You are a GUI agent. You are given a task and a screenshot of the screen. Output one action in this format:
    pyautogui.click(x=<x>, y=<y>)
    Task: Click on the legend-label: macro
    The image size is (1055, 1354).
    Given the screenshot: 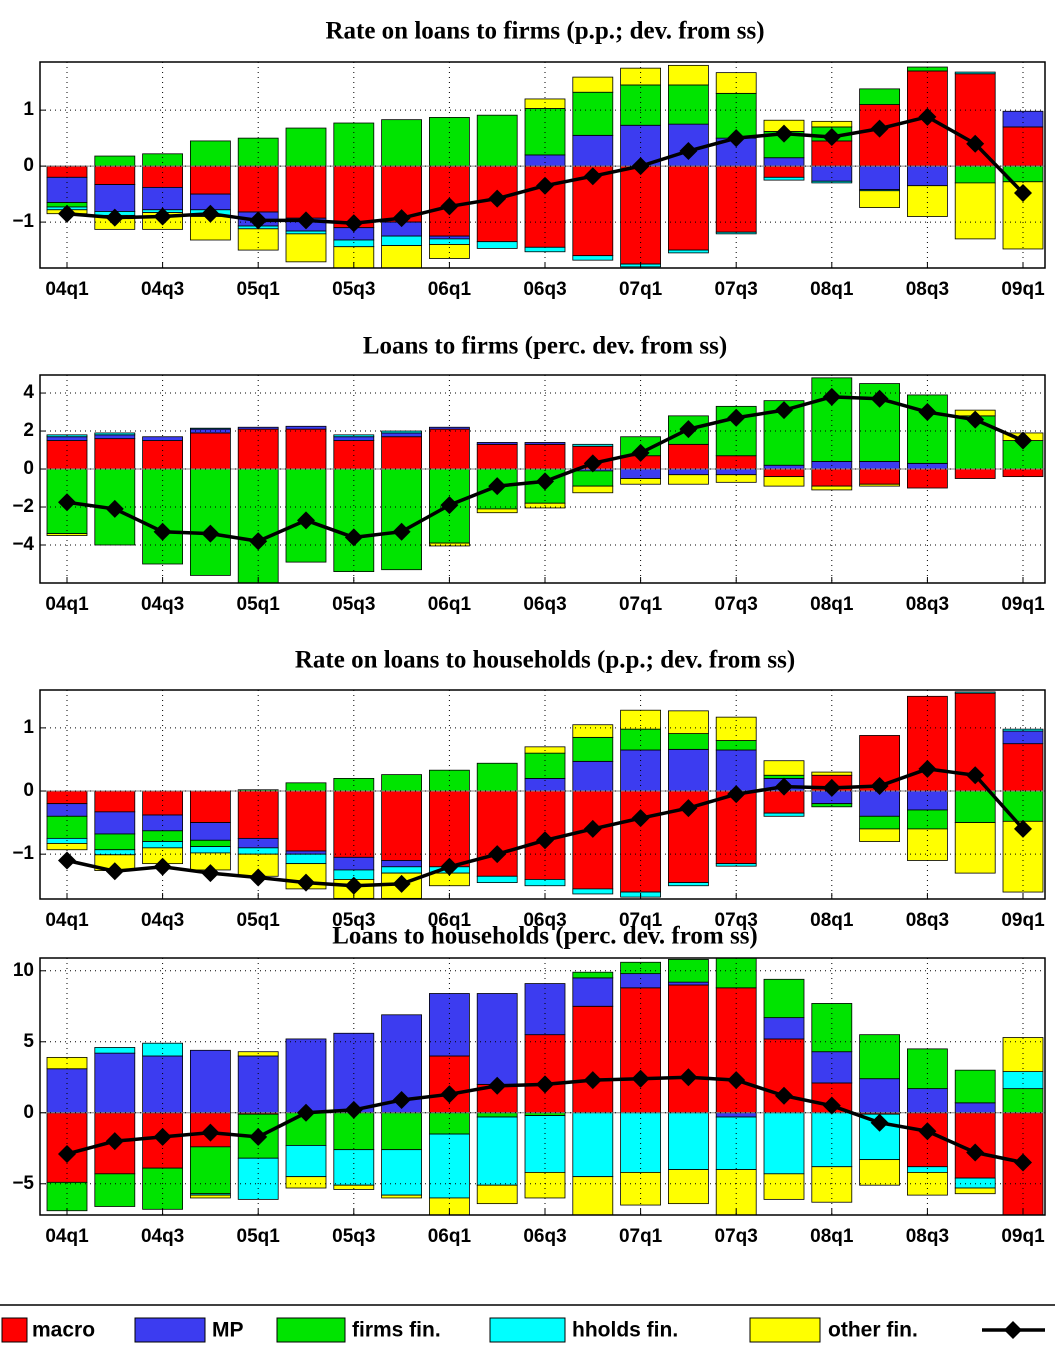 What is the action you would take?
    pyautogui.click(x=63, y=1330)
    